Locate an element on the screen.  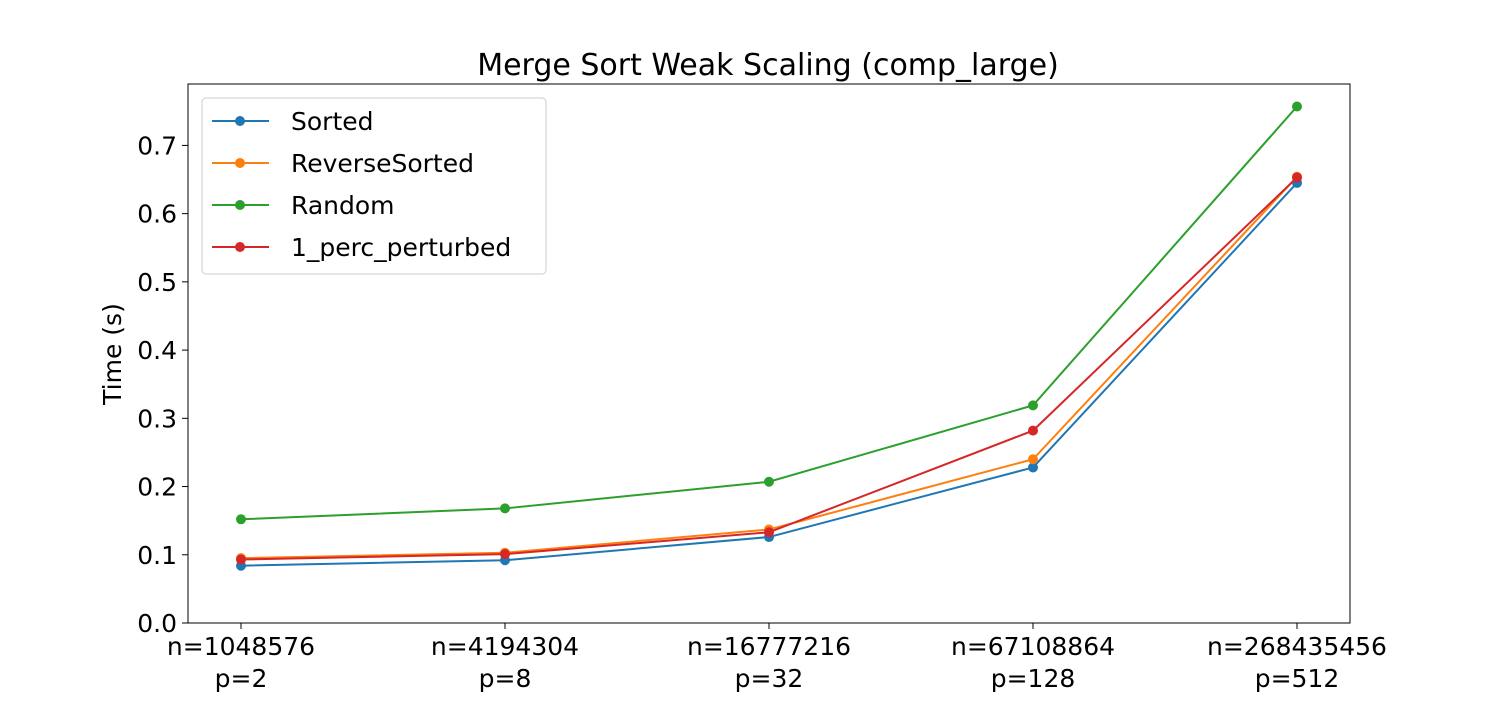
legend-item: ReverseSorted is located at coordinates (343, 163).